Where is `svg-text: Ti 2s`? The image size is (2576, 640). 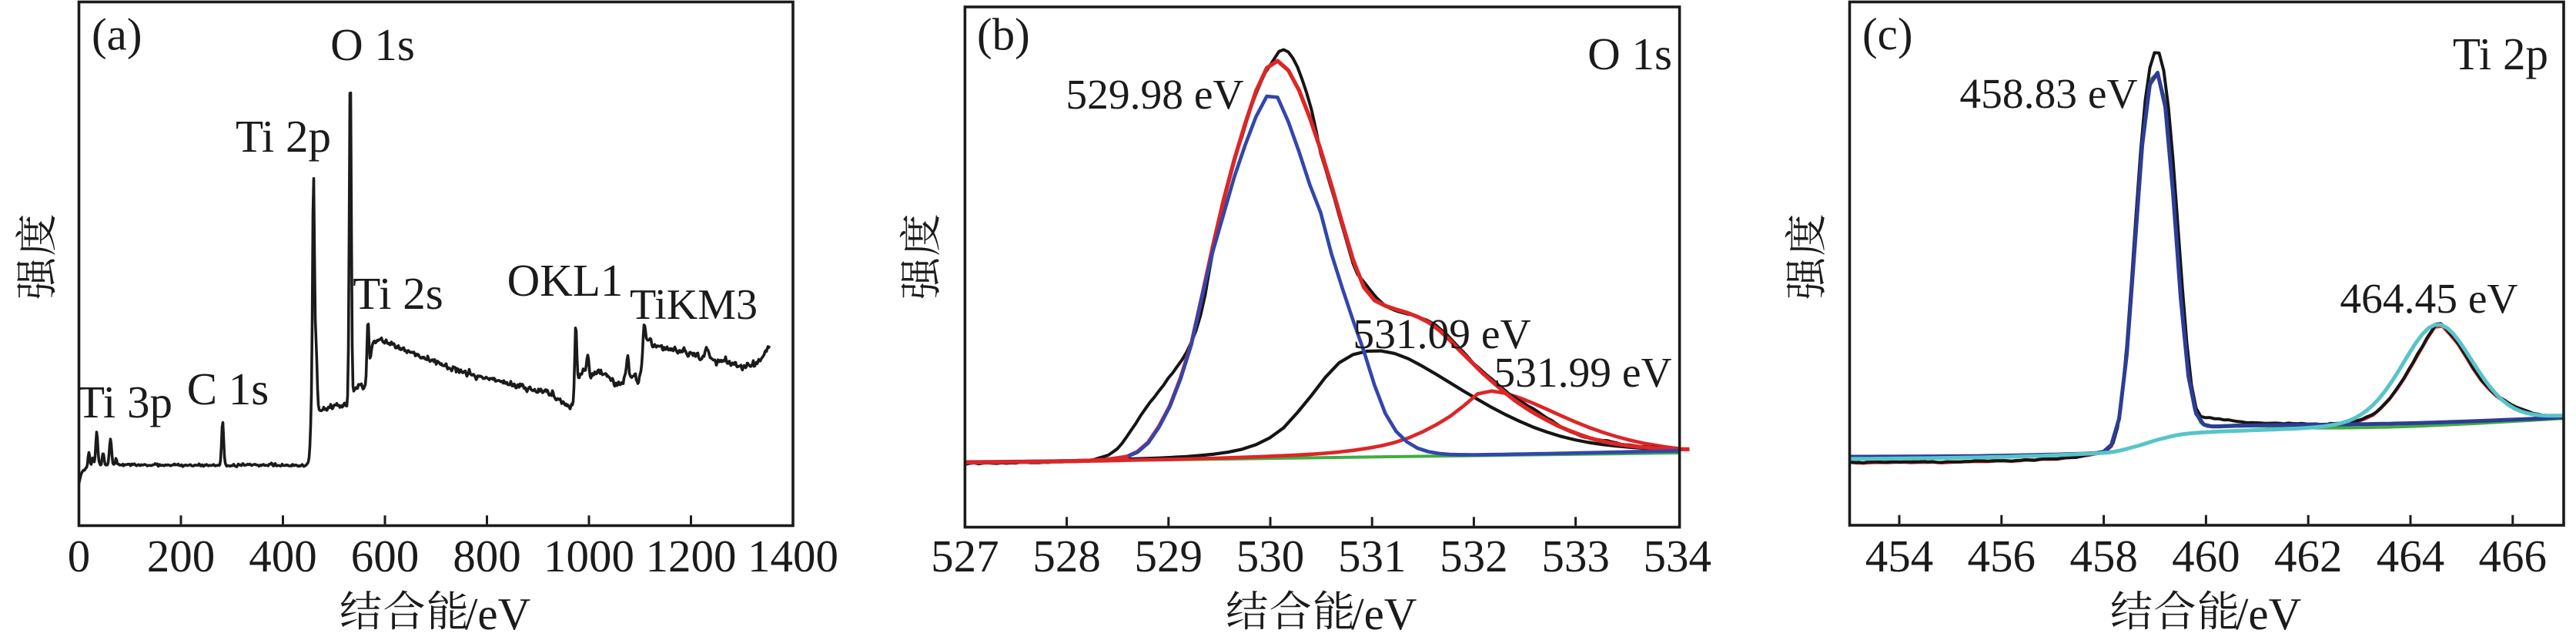 svg-text: Ti 2s is located at coordinates (398, 293).